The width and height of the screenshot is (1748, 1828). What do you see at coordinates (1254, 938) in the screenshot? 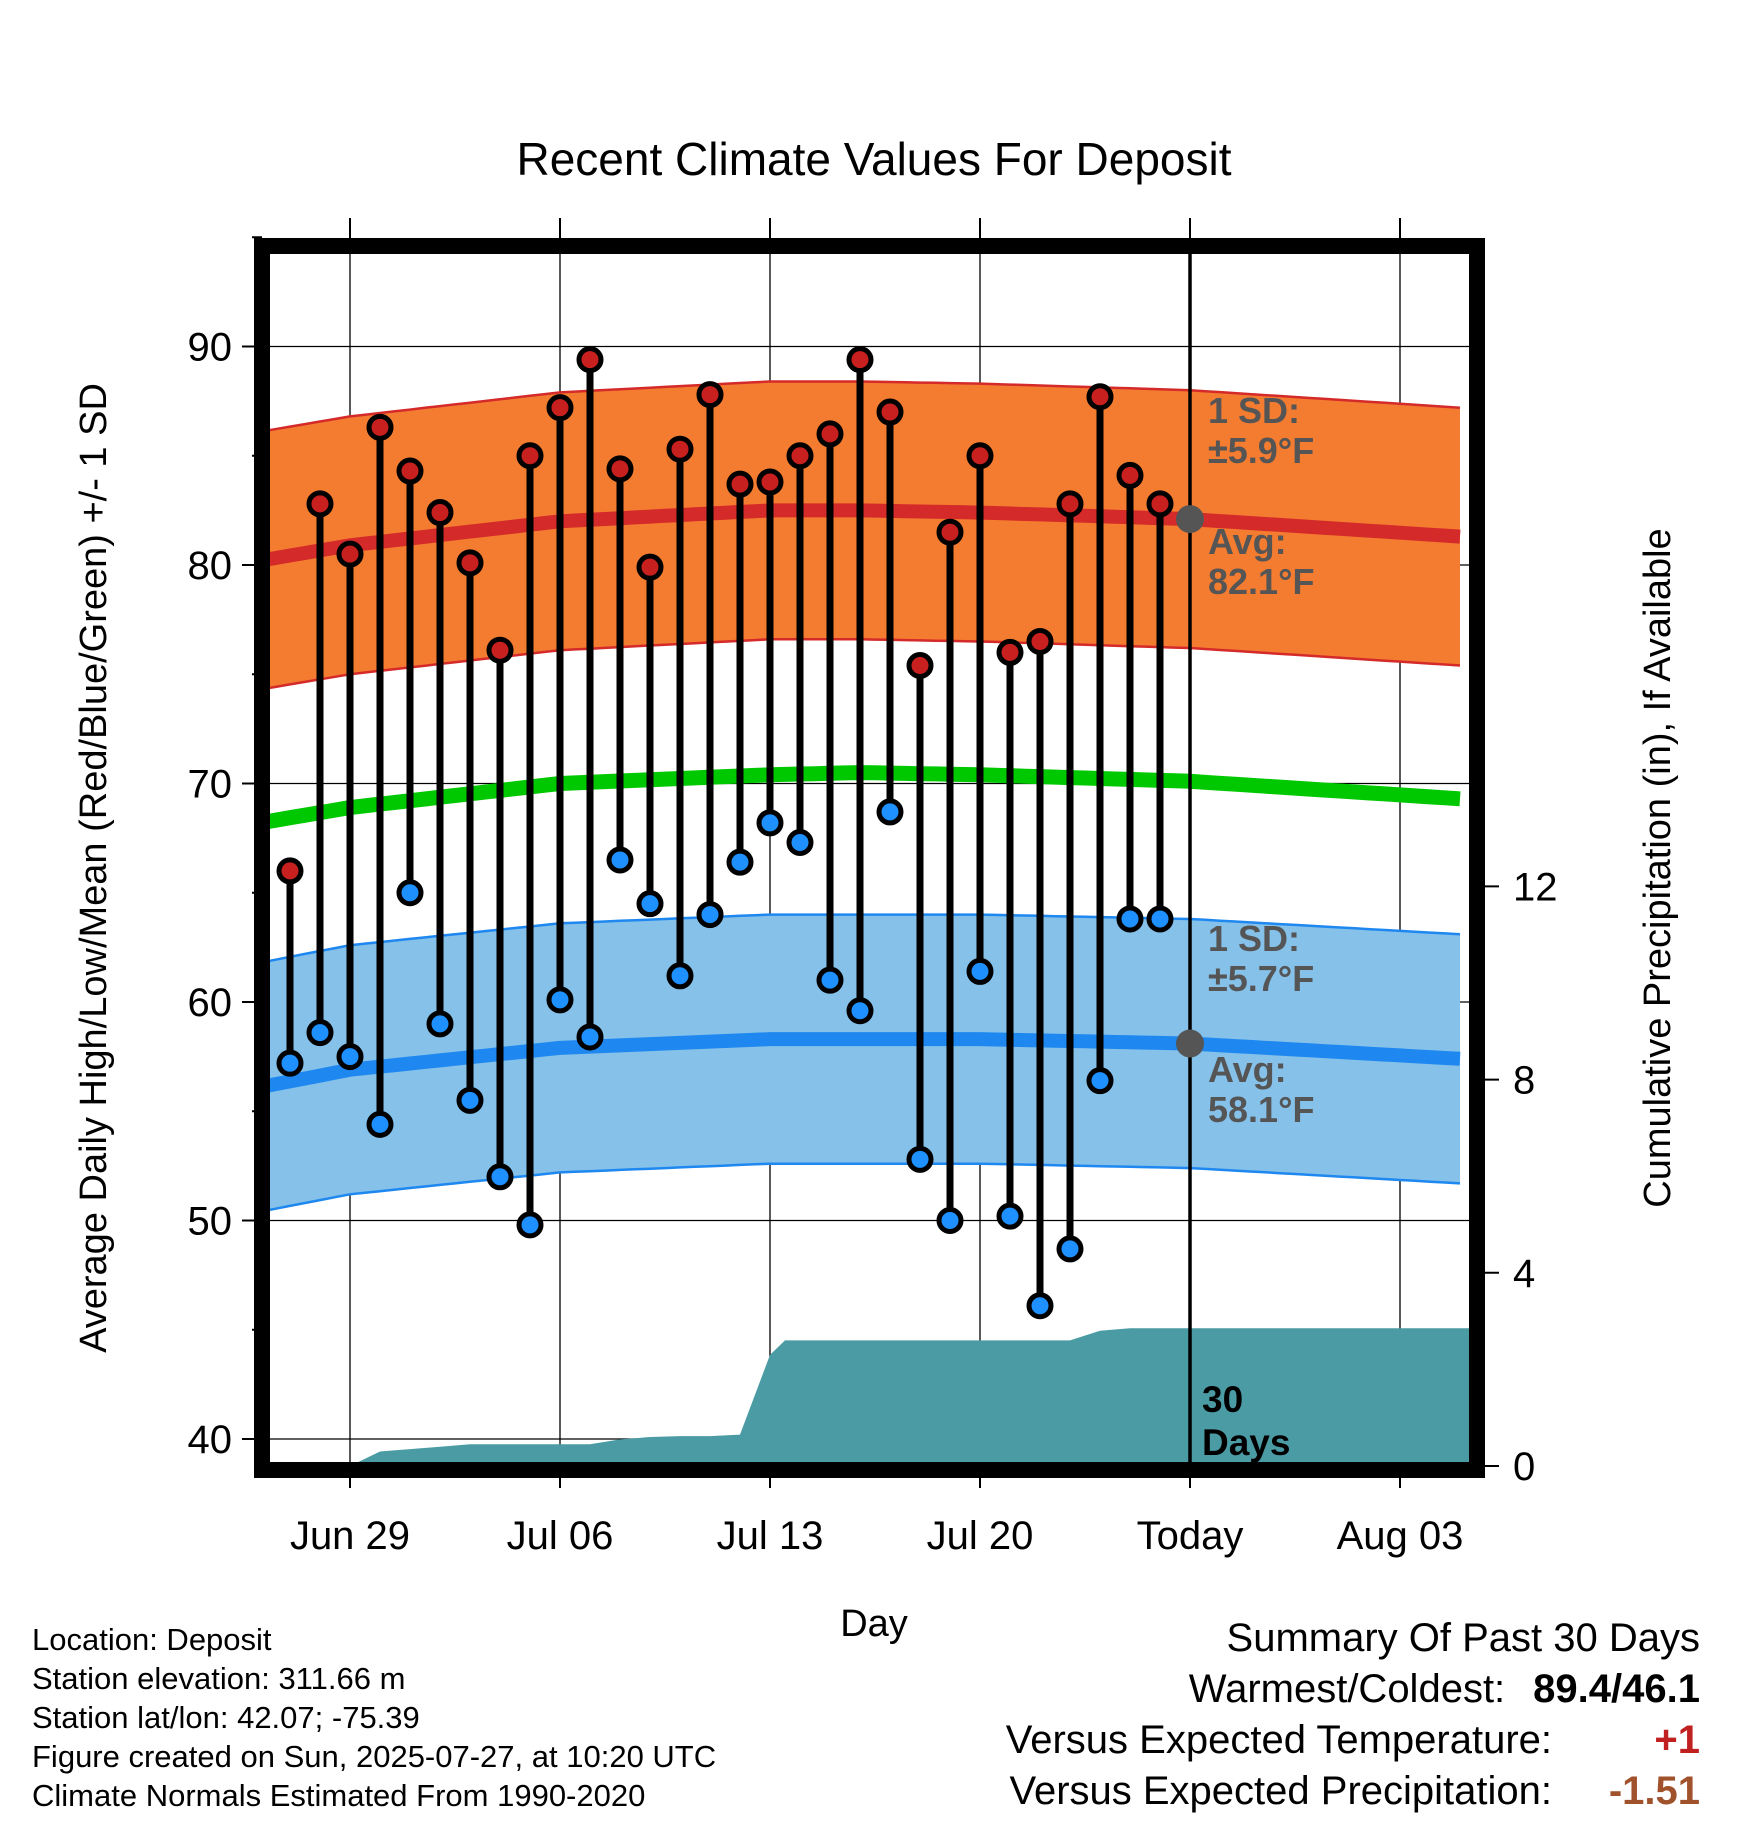
I see `low-sd-label: 1 SD:` at bounding box center [1254, 938].